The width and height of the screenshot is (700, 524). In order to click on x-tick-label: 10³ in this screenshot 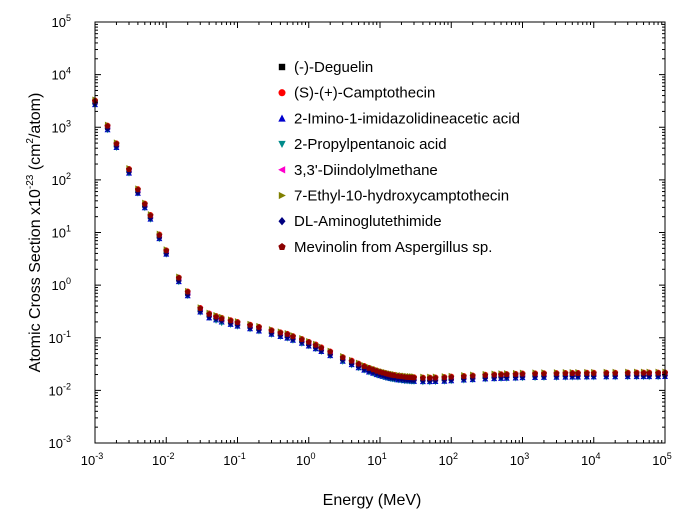, I will do `click(519, 459)`.